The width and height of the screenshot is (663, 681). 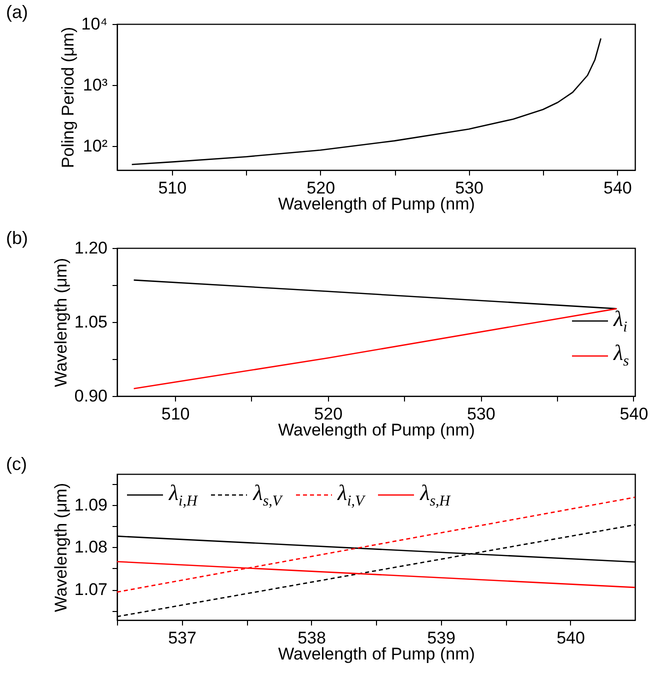 I want to click on y-tick-label: 1.20, so click(x=91, y=248).